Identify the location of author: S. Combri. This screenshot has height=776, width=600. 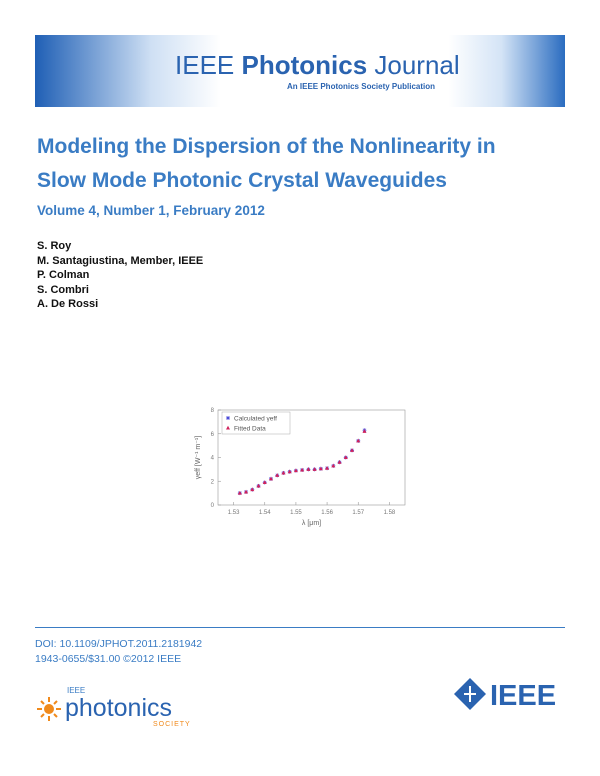
(63, 289).